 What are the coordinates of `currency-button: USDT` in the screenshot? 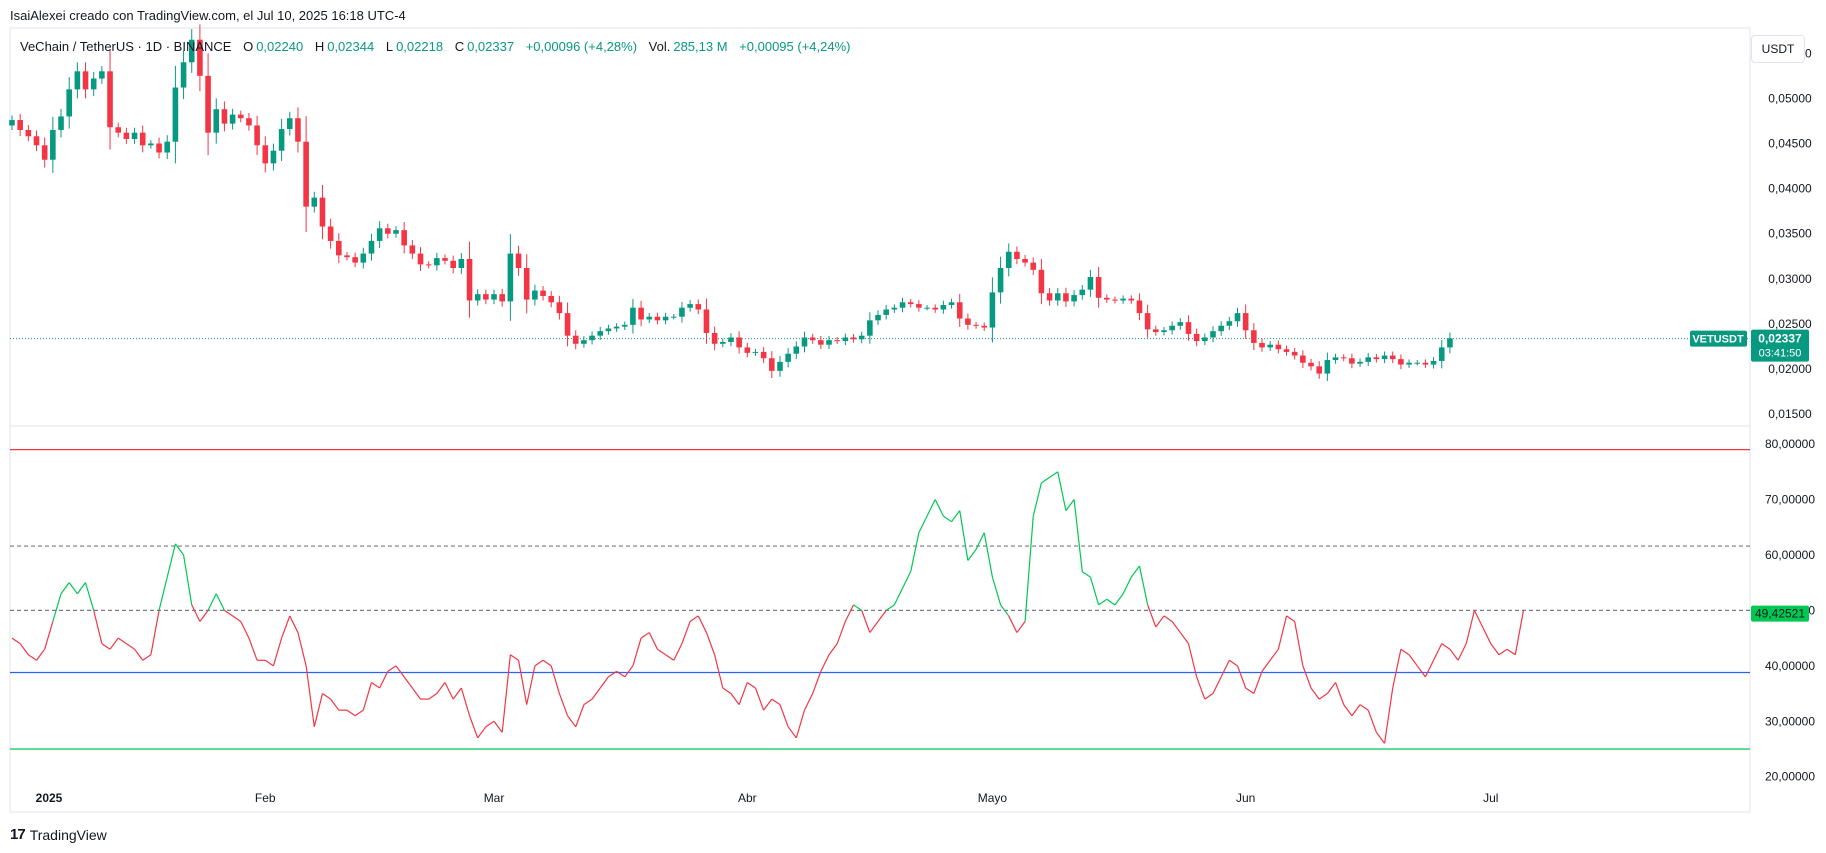 It's located at (1778, 49).